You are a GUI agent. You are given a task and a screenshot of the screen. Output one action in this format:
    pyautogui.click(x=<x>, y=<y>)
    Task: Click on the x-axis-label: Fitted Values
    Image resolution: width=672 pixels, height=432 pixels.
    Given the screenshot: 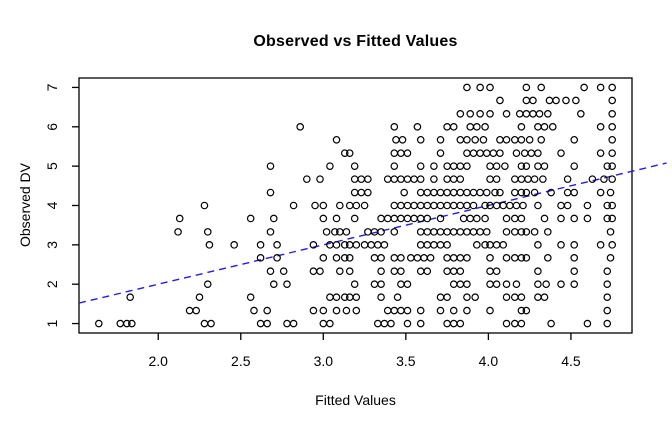 What is the action you would take?
    pyautogui.click(x=355, y=400)
    